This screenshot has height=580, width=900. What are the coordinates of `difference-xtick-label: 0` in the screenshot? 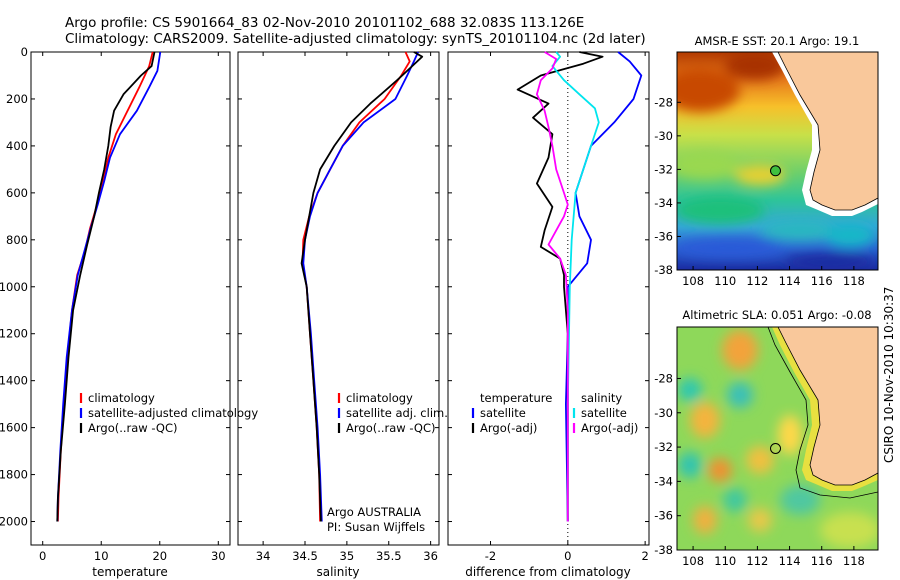 It's located at (567, 556).